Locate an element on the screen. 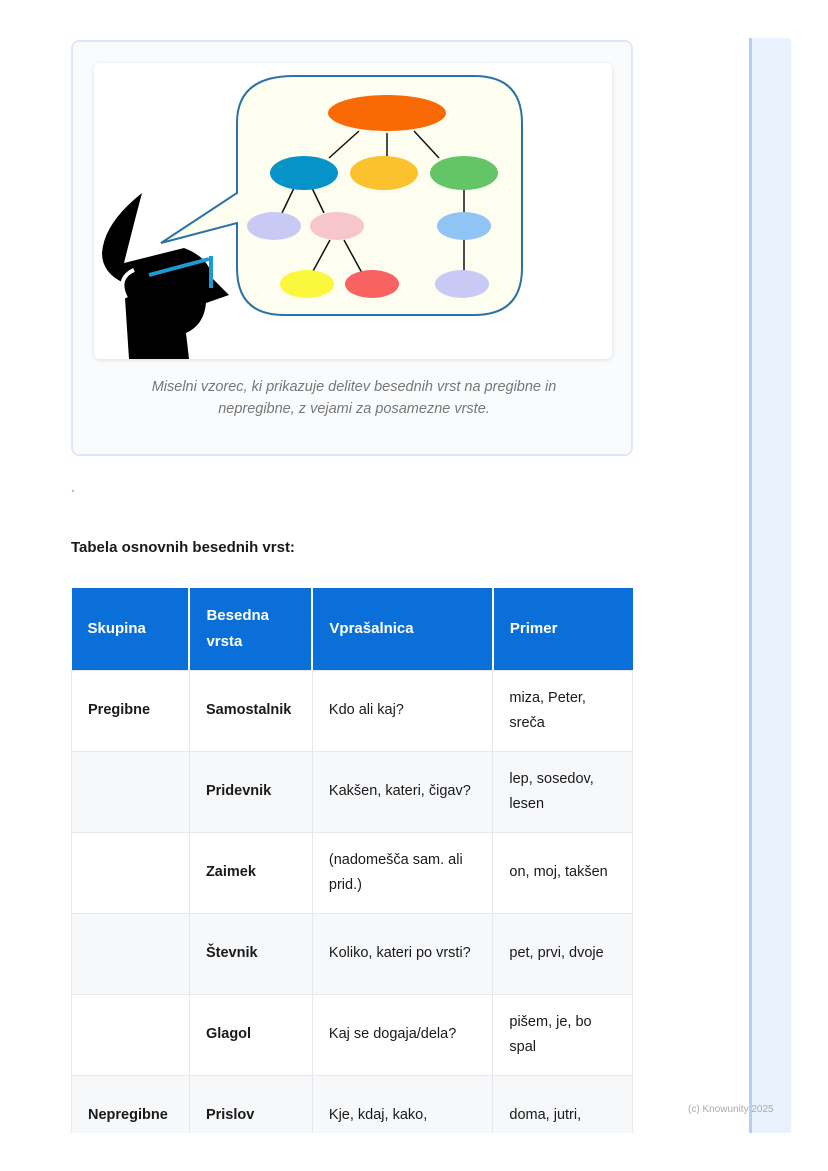 The width and height of the screenshot is (828, 1171). cell-besedna-vrsta: Samostalnik is located at coordinates (250, 710).